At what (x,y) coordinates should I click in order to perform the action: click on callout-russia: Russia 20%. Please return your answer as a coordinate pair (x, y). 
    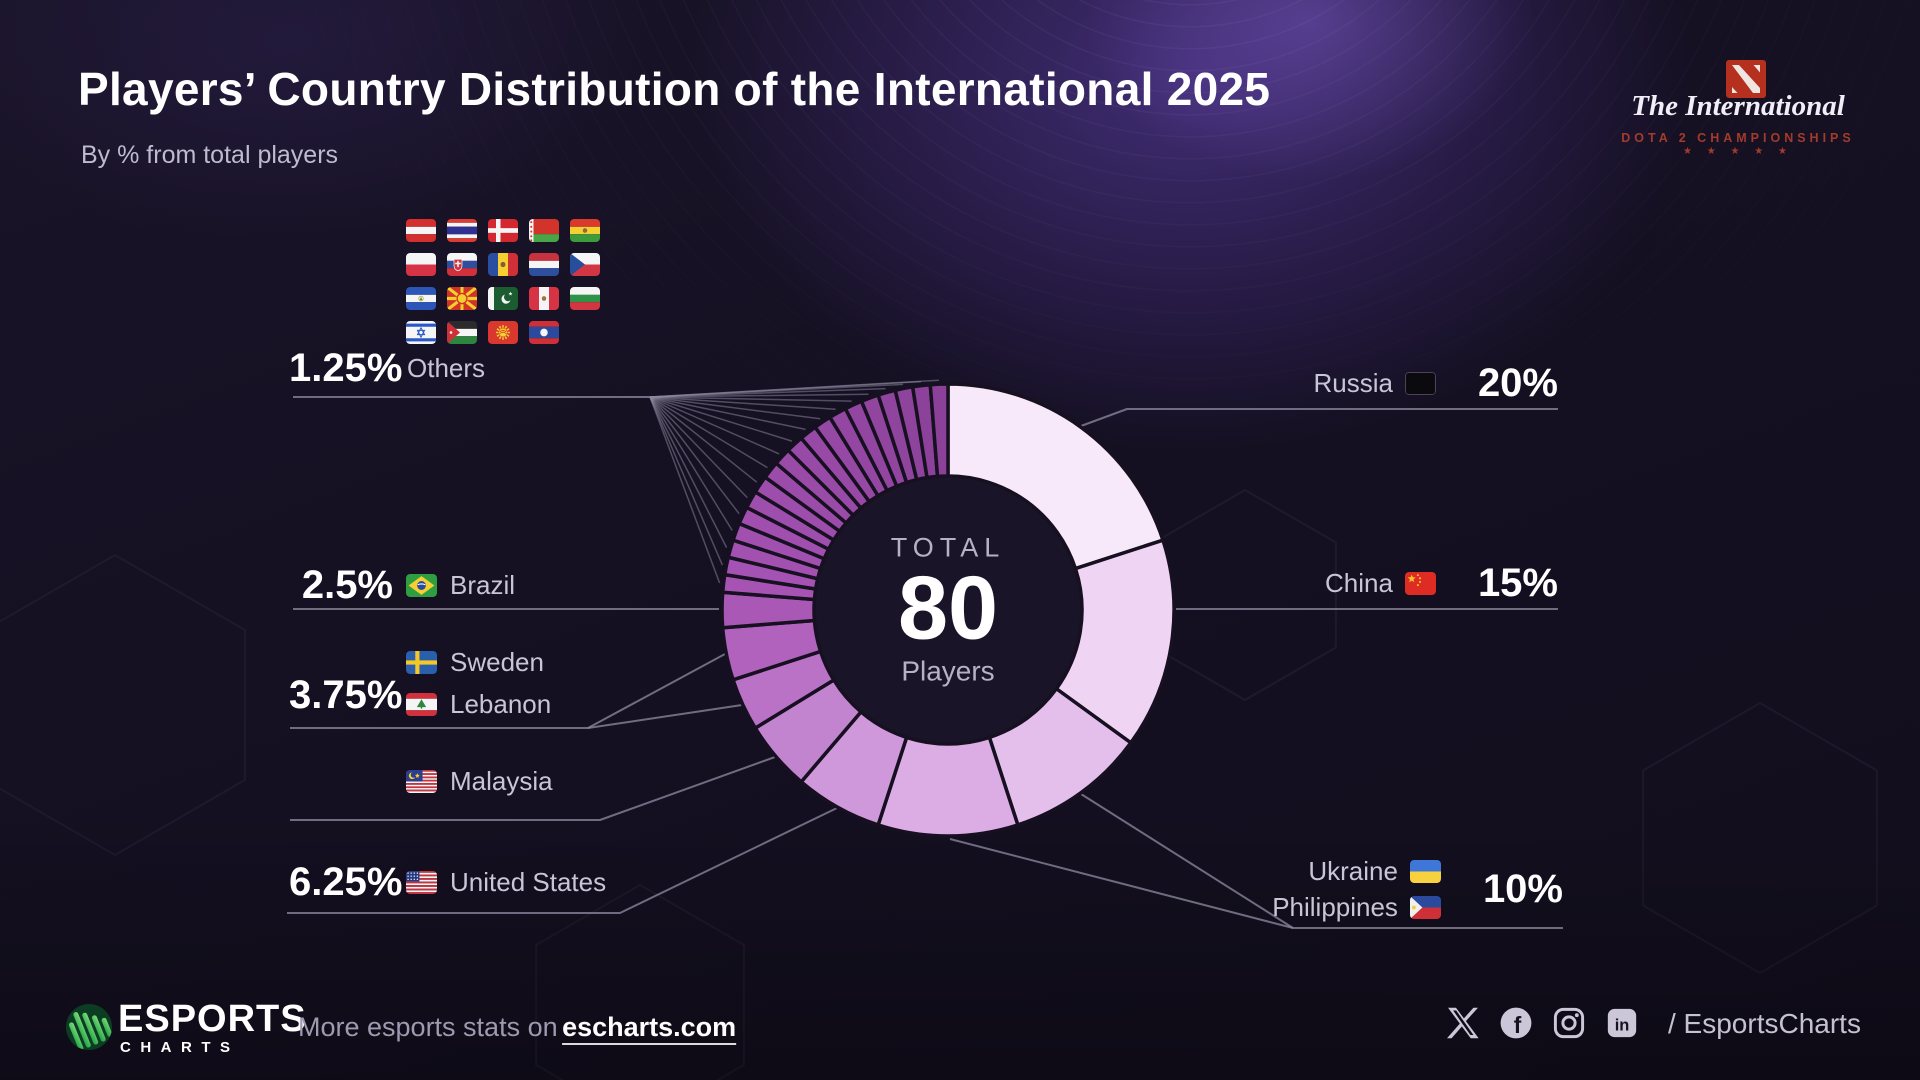
    Looking at the image, I should click on (1435, 383).